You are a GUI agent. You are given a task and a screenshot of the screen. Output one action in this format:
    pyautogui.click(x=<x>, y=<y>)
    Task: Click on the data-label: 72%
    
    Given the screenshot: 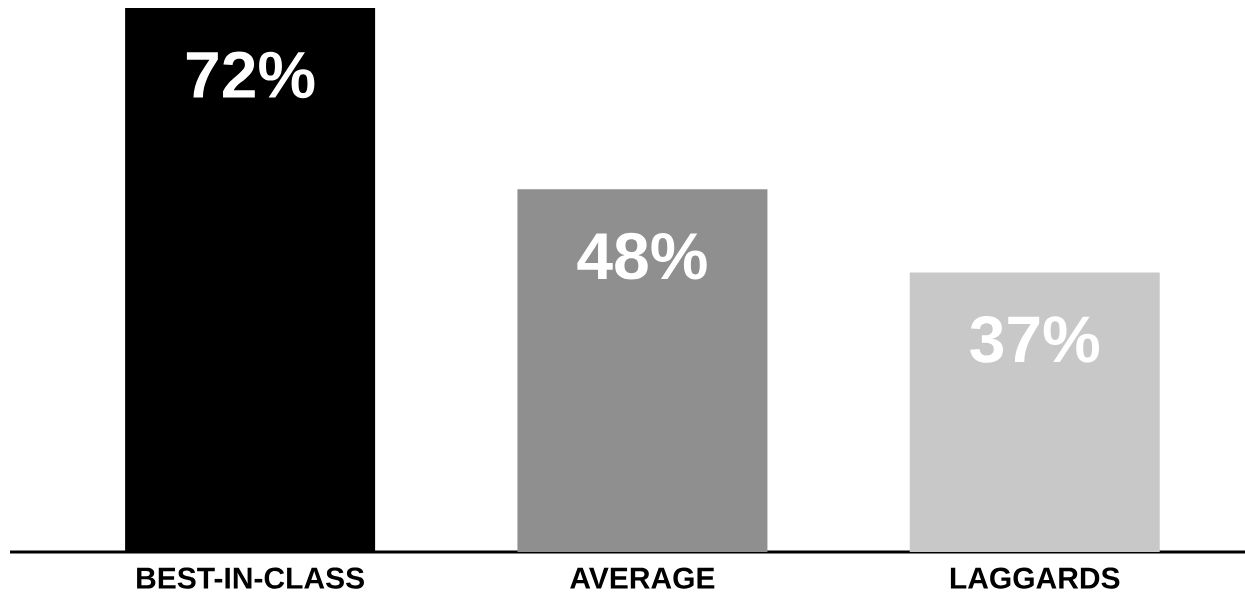 What is the action you would take?
    pyautogui.click(x=250, y=75)
    